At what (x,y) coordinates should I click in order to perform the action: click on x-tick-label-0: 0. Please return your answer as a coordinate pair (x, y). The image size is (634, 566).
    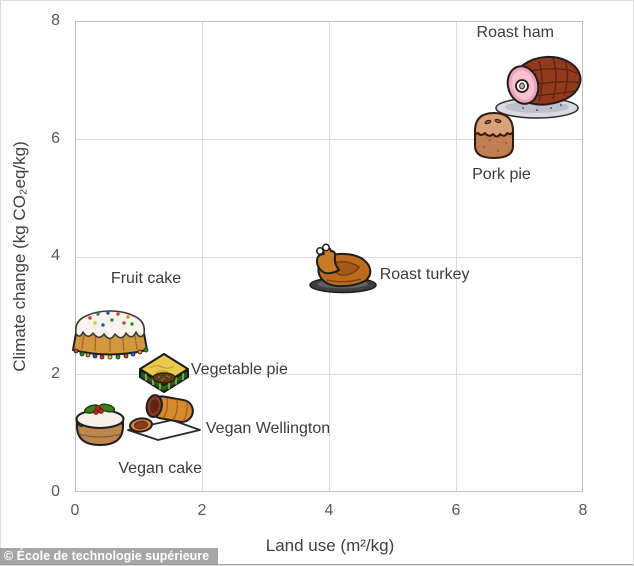
    Looking at the image, I should click on (75, 510).